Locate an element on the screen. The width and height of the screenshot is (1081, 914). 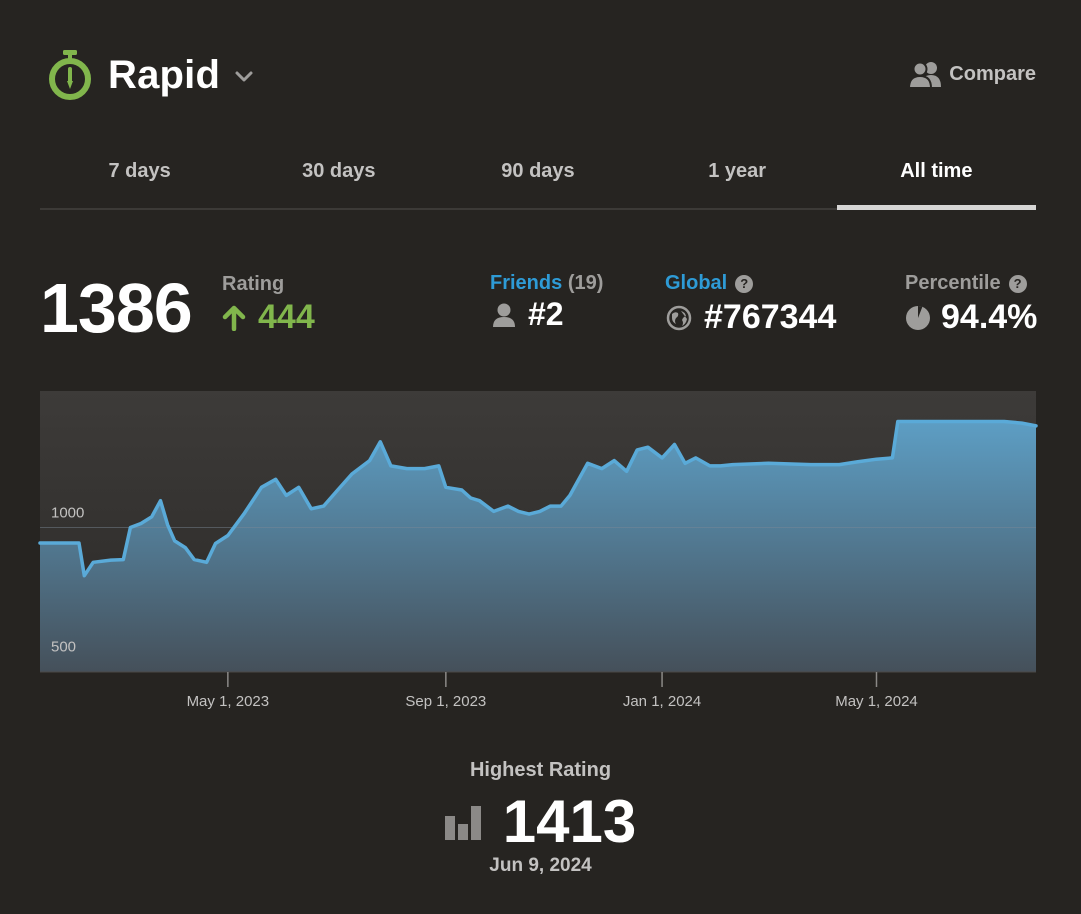
compare-button: Compare is located at coordinates (972, 74).